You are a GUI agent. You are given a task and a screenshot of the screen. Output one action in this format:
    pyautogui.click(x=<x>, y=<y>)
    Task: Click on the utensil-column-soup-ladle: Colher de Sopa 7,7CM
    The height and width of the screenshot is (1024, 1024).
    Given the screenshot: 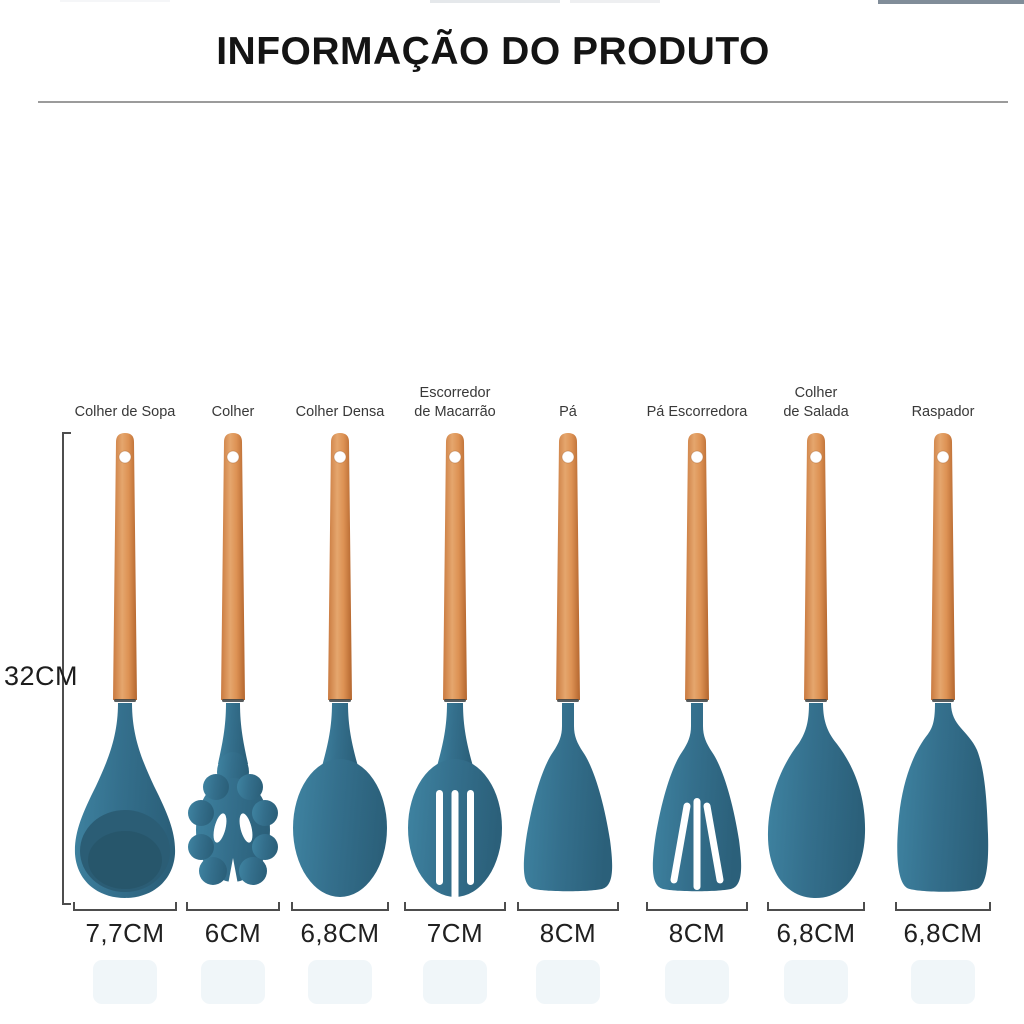 What is the action you would take?
    pyautogui.click(x=125, y=662)
    